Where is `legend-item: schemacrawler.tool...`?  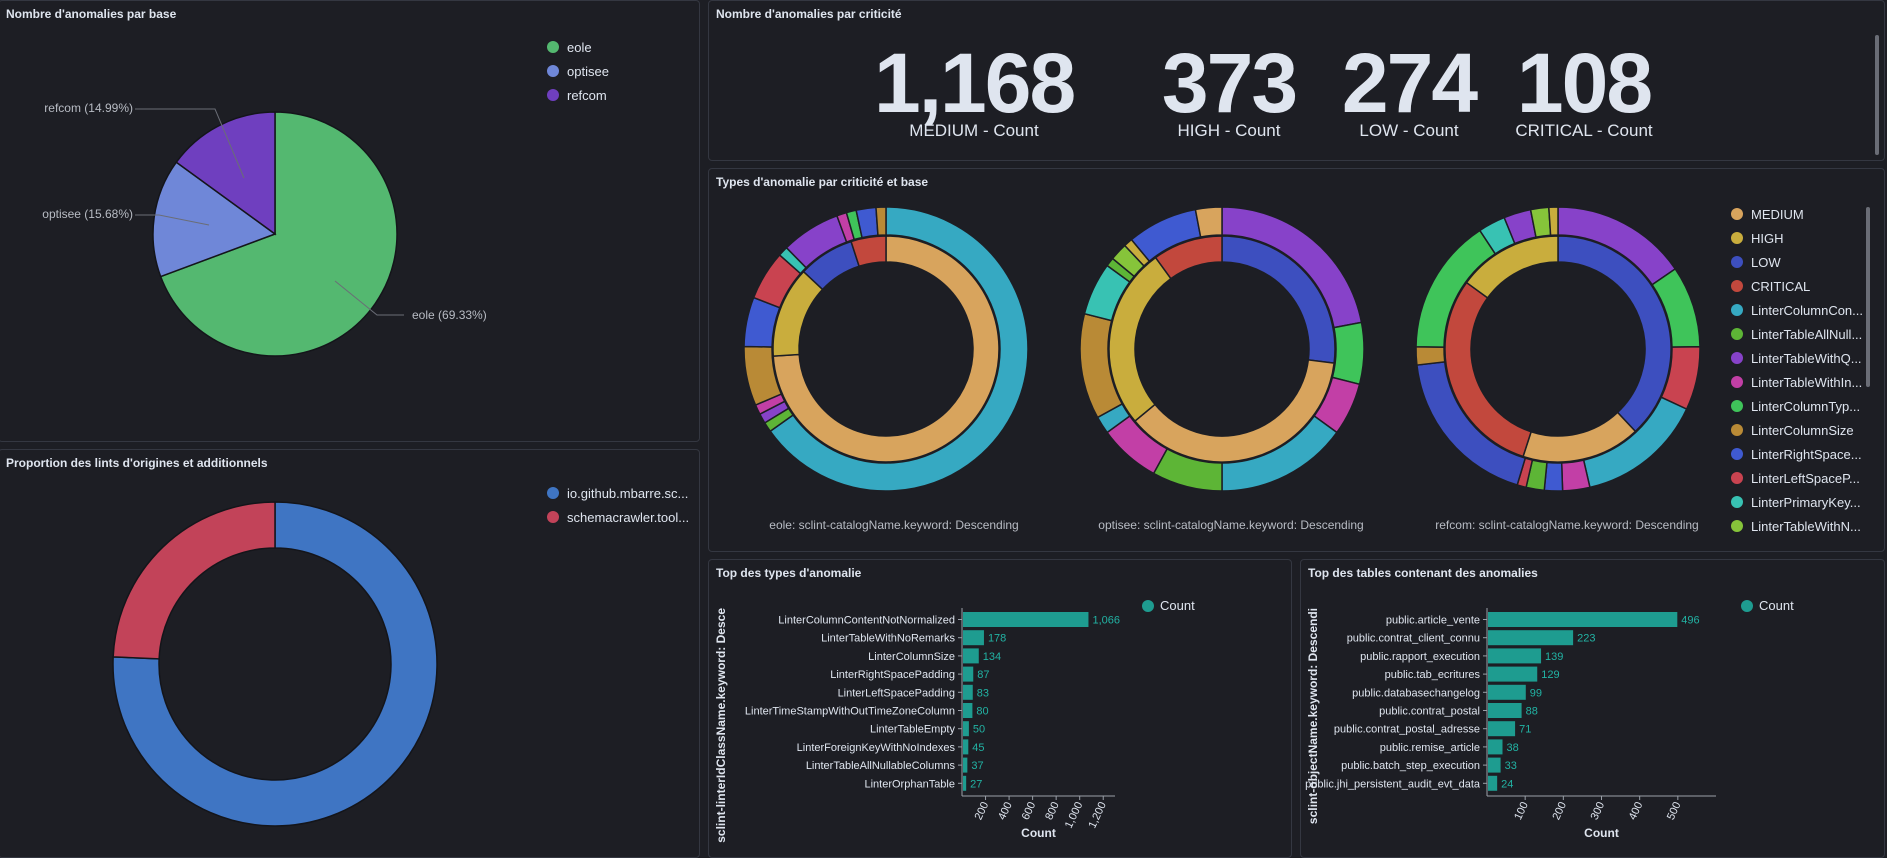 legend-item: schemacrawler.tool... is located at coordinates (618, 517).